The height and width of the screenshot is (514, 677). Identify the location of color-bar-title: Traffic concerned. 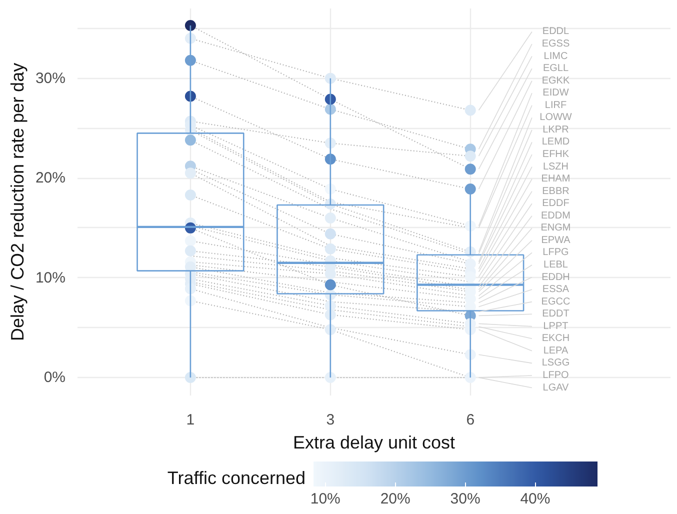
(236, 478).